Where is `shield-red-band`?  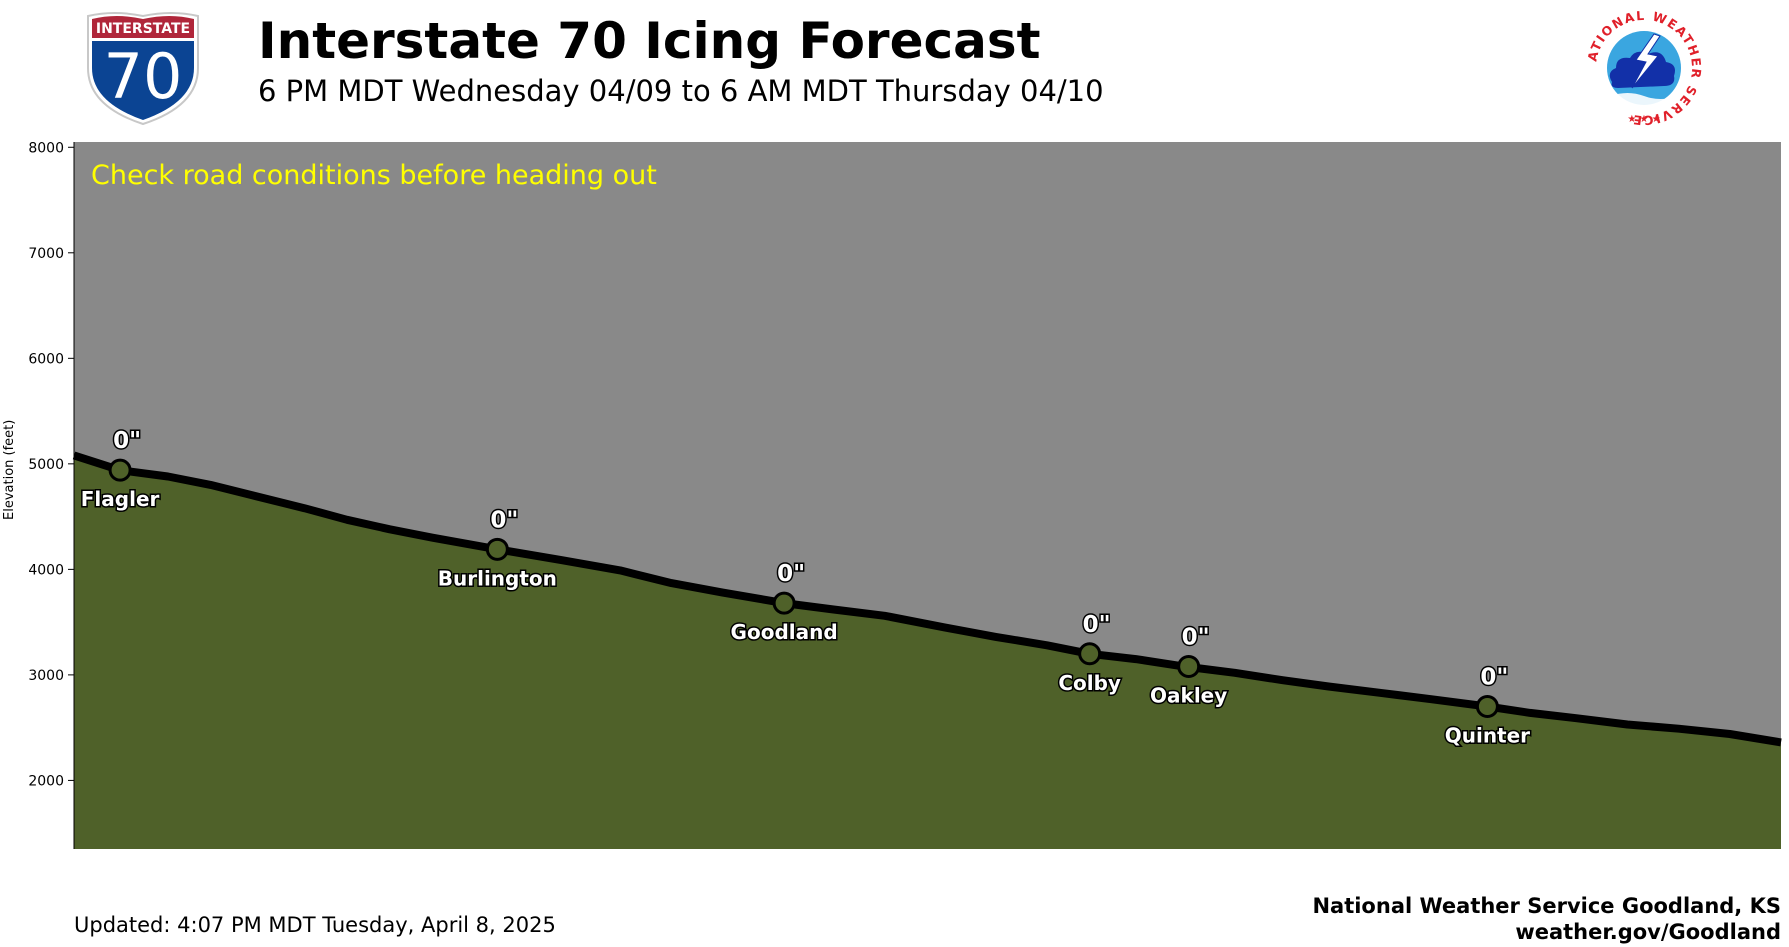 shield-red-band is located at coordinates (143, 27).